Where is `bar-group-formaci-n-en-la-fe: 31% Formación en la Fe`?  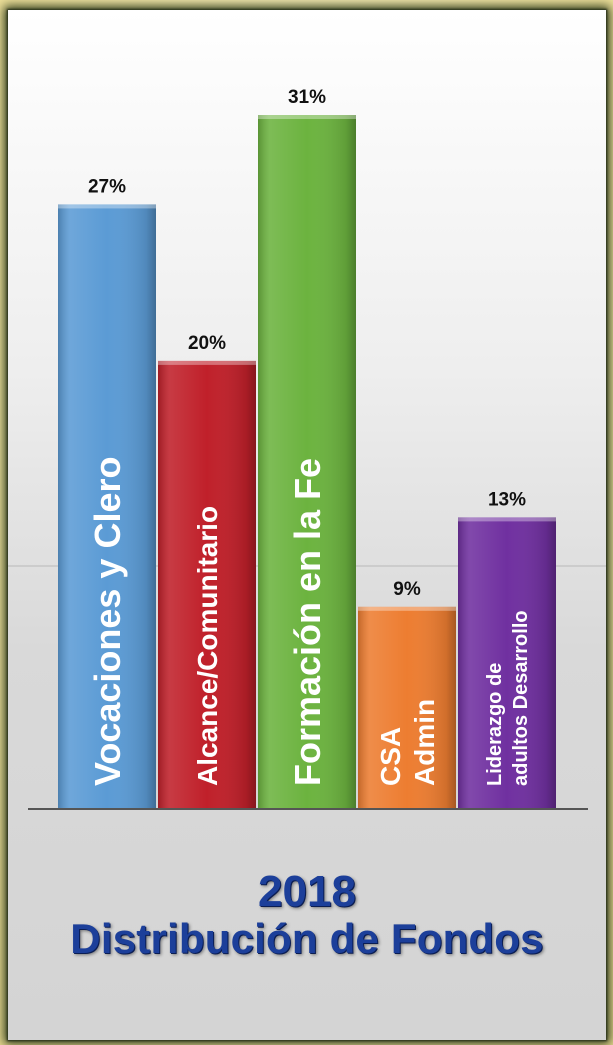 bar-group-formaci-n-en-la-fe: 31% Formación en la Fe is located at coordinates (307, 447).